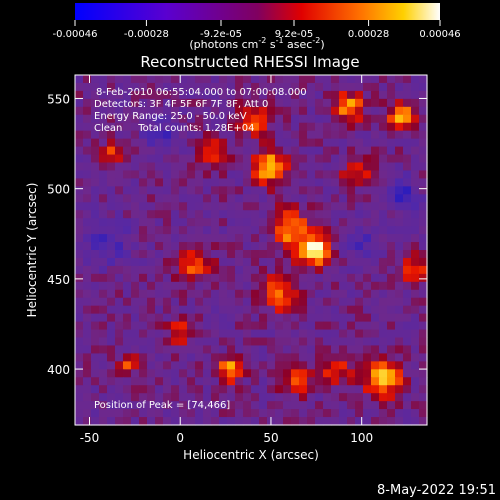 The image size is (500, 500). What do you see at coordinates (90, 438) in the screenshot?
I see `x-tick-label: -50` at bounding box center [90, 438].